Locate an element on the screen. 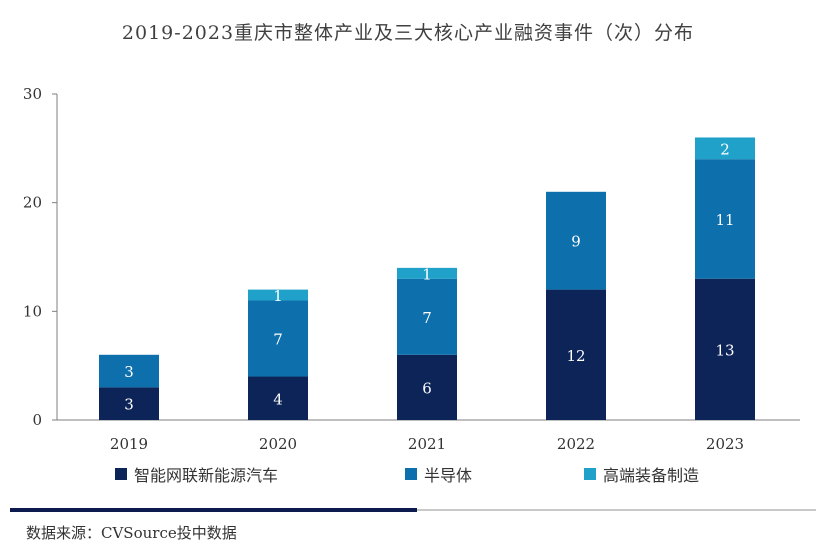  x-tick-label: 2020 is located at coordinates (278, 444).